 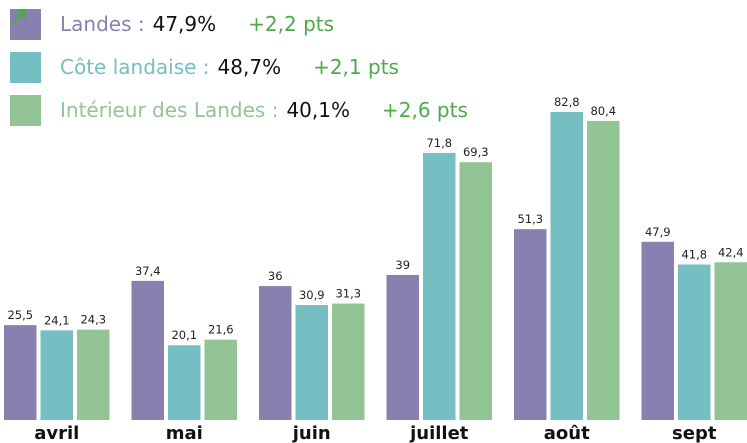 What do you see at coordinates (184, 335) in the screenshot?
I see `data-label: 20,1` at bounding box center [184, 335].